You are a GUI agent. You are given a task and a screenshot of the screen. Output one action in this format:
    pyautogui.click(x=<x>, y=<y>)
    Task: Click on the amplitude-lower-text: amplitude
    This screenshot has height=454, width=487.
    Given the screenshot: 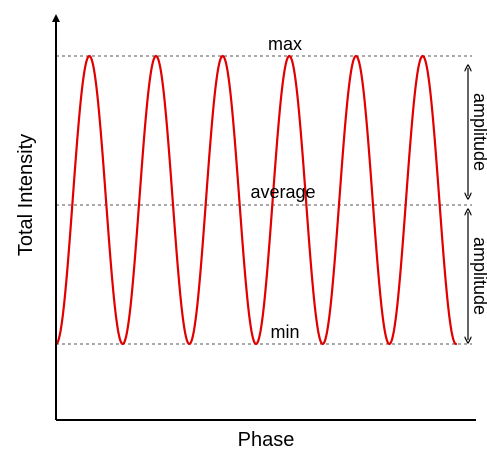 What is the action you would take?
    pyautogui.click(x=478, y=276)
    